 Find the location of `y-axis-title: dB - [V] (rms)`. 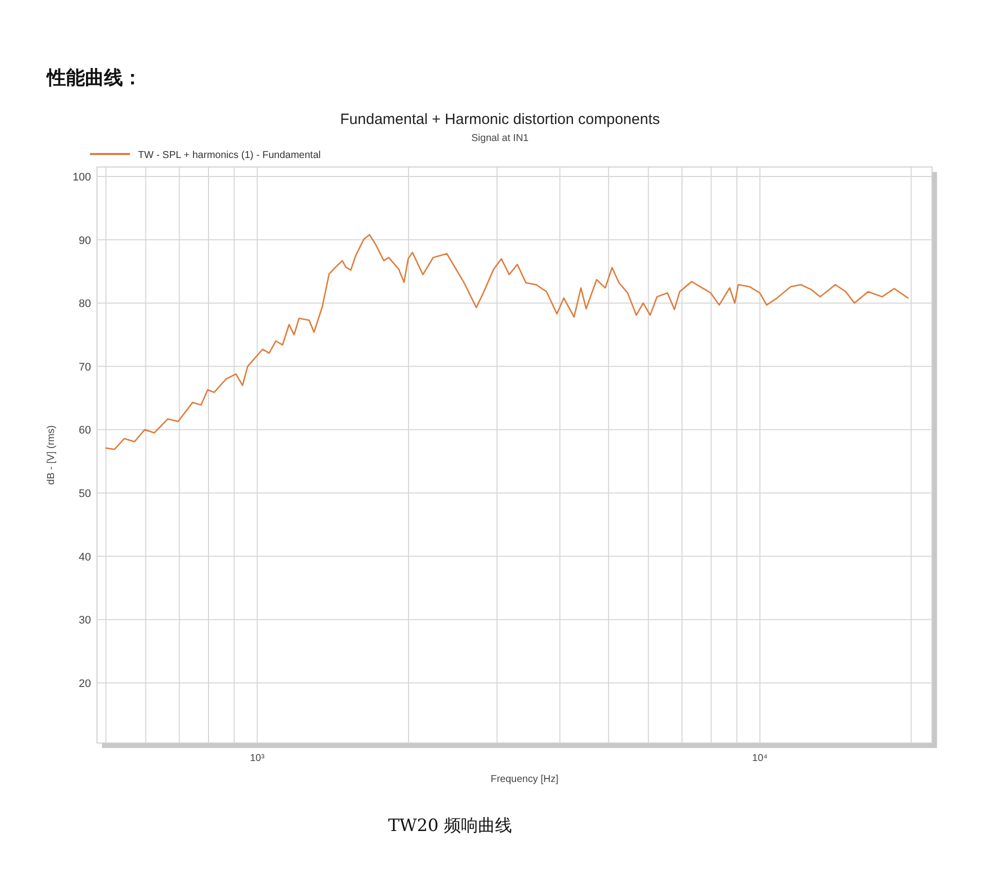

y-axis-title: dB - [V] (rms) is located at coordinates (51, 455).